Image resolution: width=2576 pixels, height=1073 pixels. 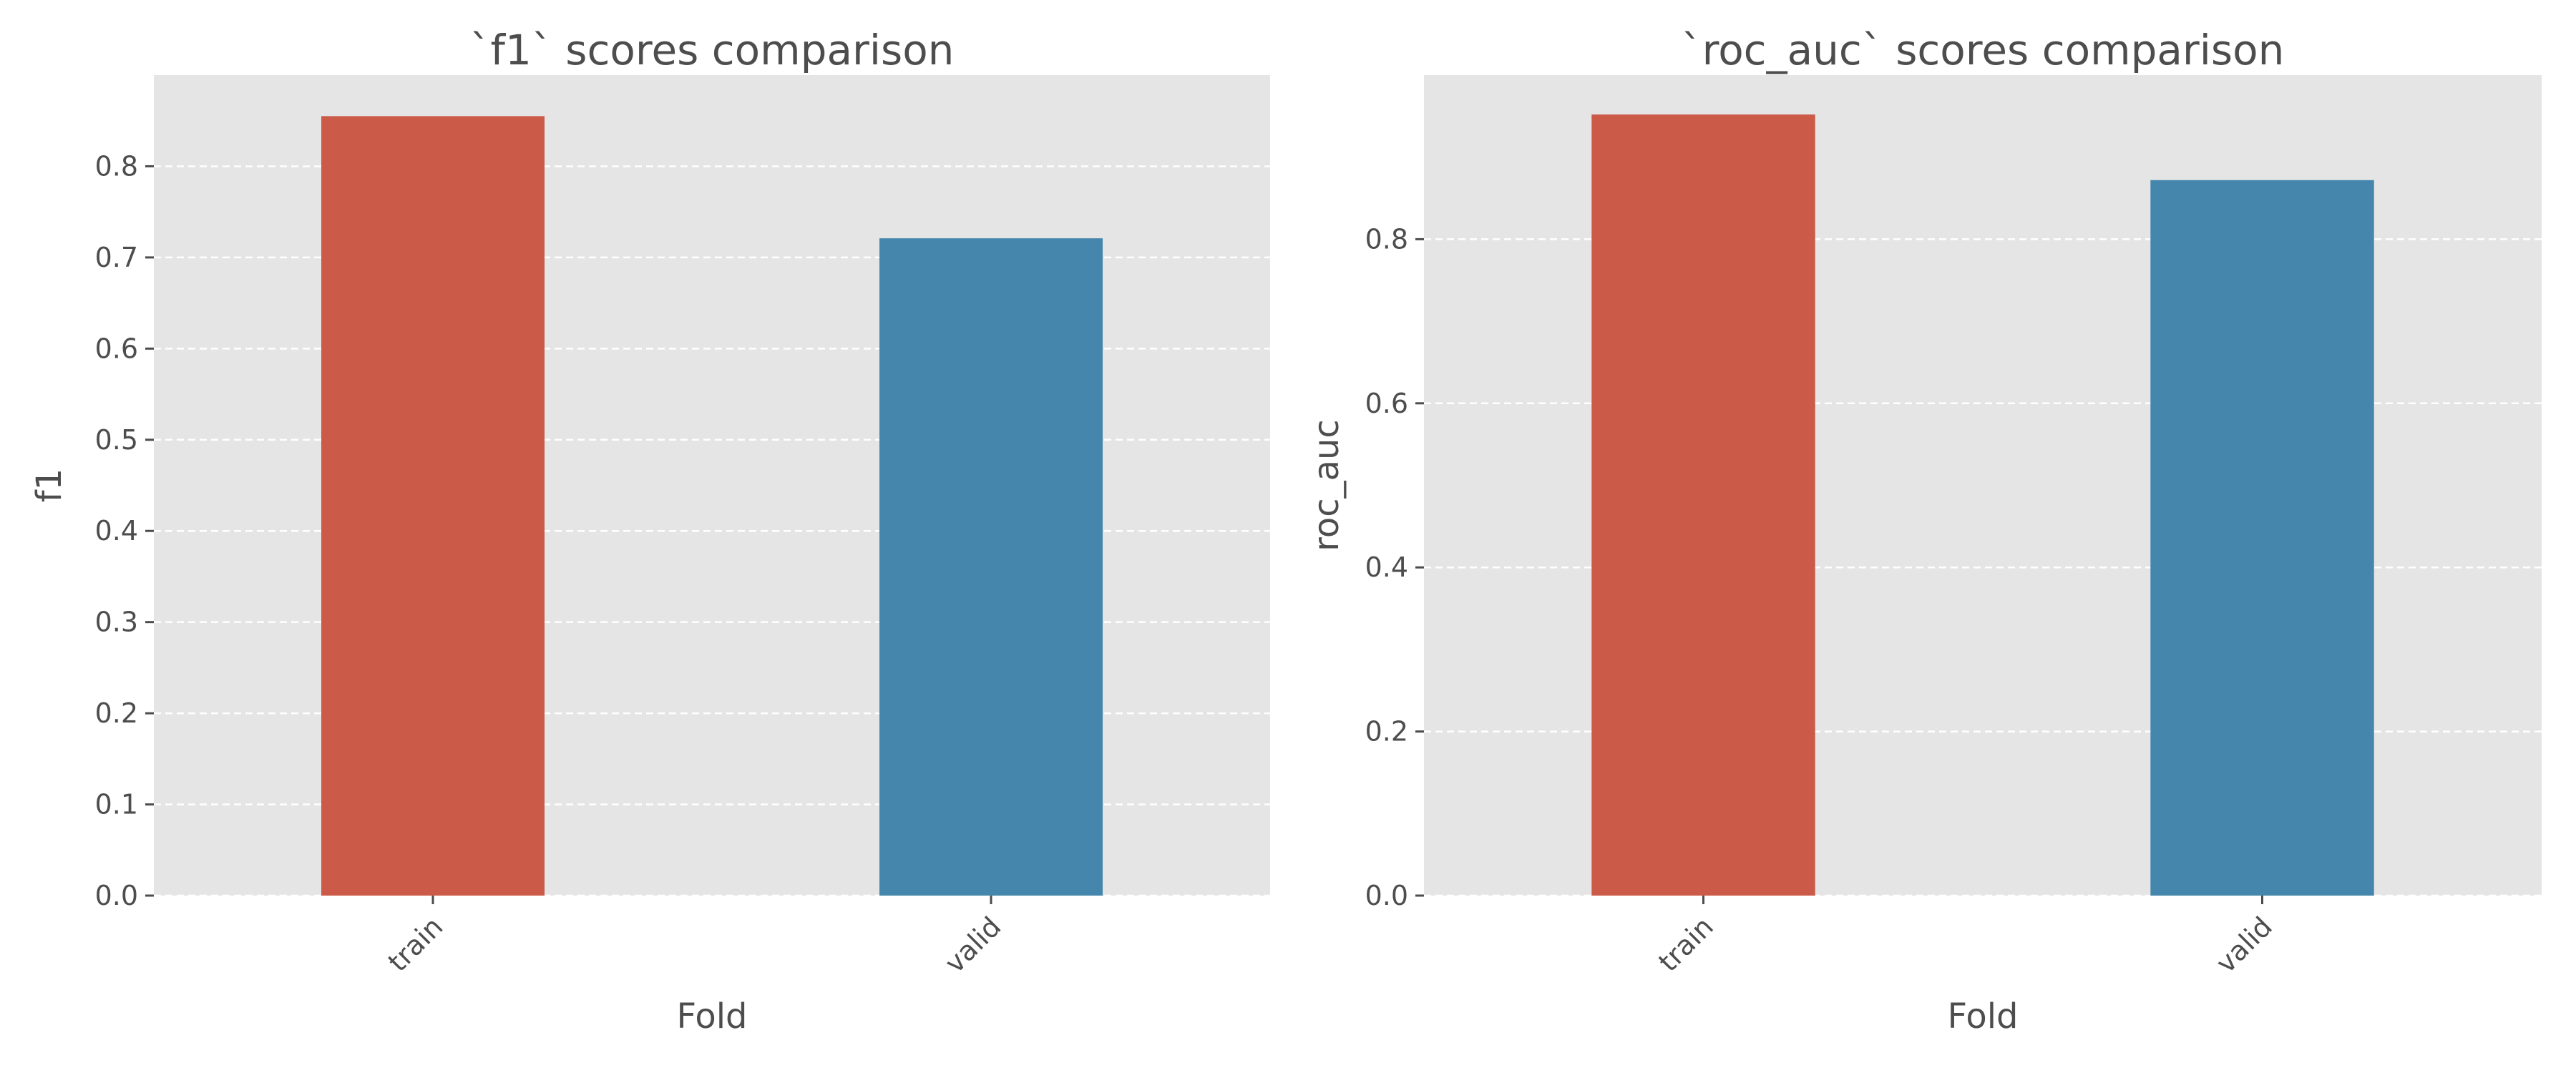 I want to click on c1-x-axis-label: Fold, so click(x=1982, y=1017).